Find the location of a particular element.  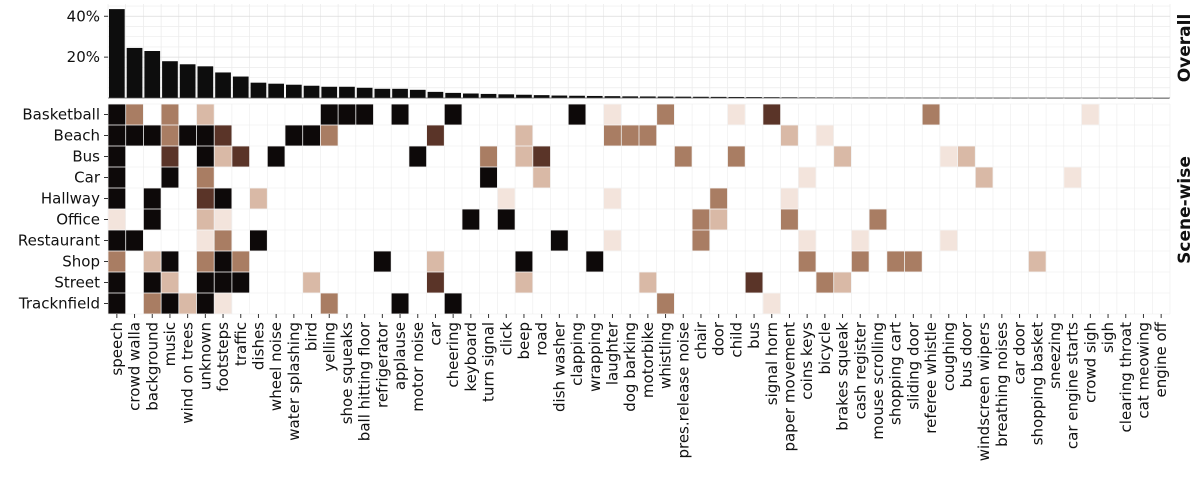

row-label-bus: Bus is located at coordinates (86, 157).